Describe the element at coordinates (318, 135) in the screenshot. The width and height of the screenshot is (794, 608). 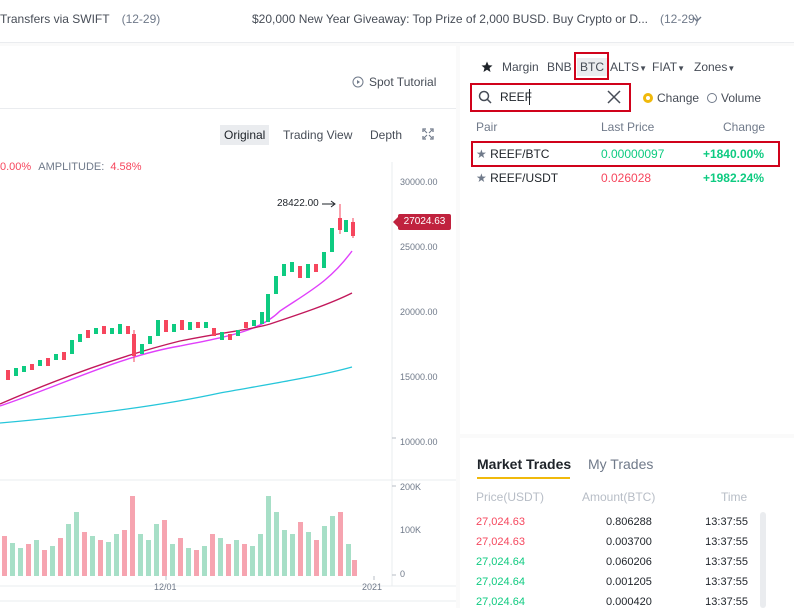
I see `tab-trading-view: Trading View` at that location.